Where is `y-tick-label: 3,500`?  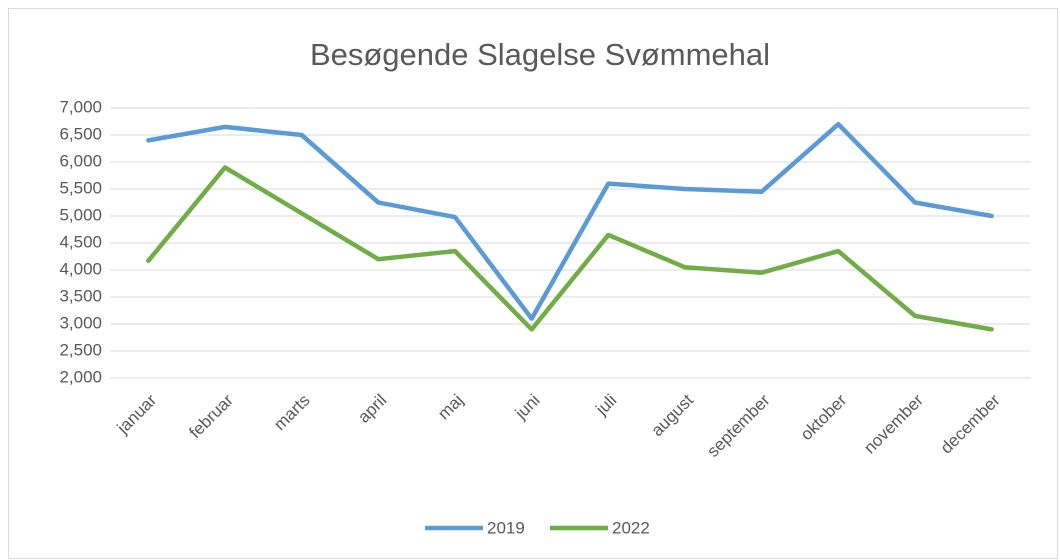 y-tick-label: 3,500 is located at coordinates (80, 295).